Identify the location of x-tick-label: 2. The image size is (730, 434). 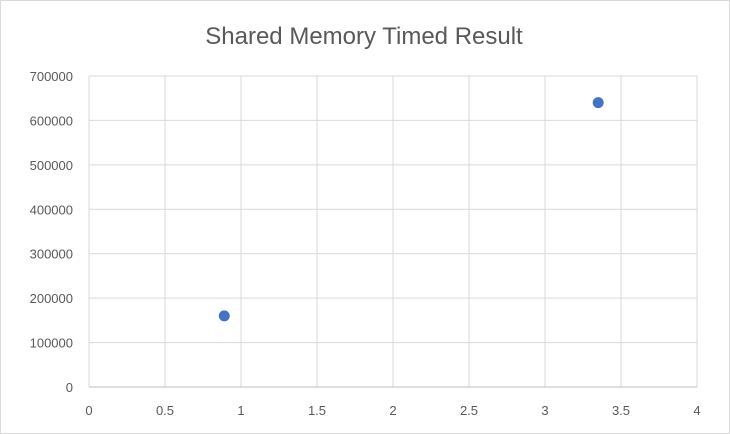
(392, 410).